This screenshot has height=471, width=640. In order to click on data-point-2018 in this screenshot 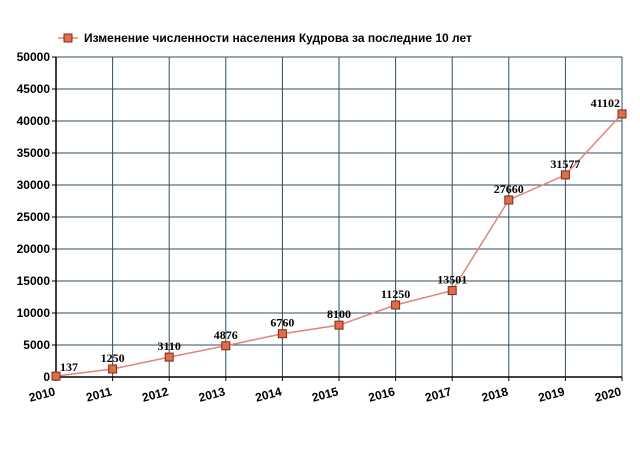, I will do `click(509, 200)`.